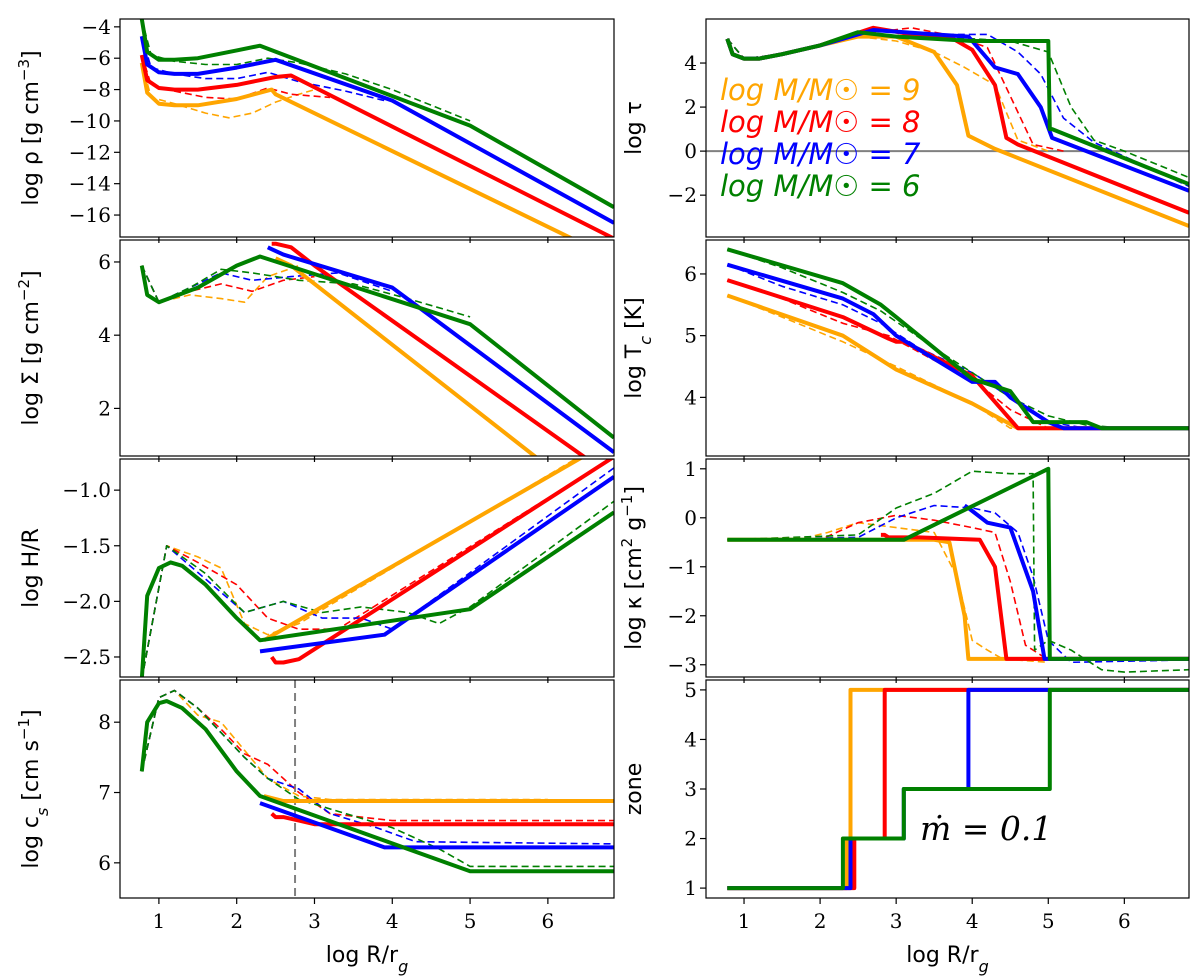  I want to click on series-tc-m9-dashed, so click(958, 361).